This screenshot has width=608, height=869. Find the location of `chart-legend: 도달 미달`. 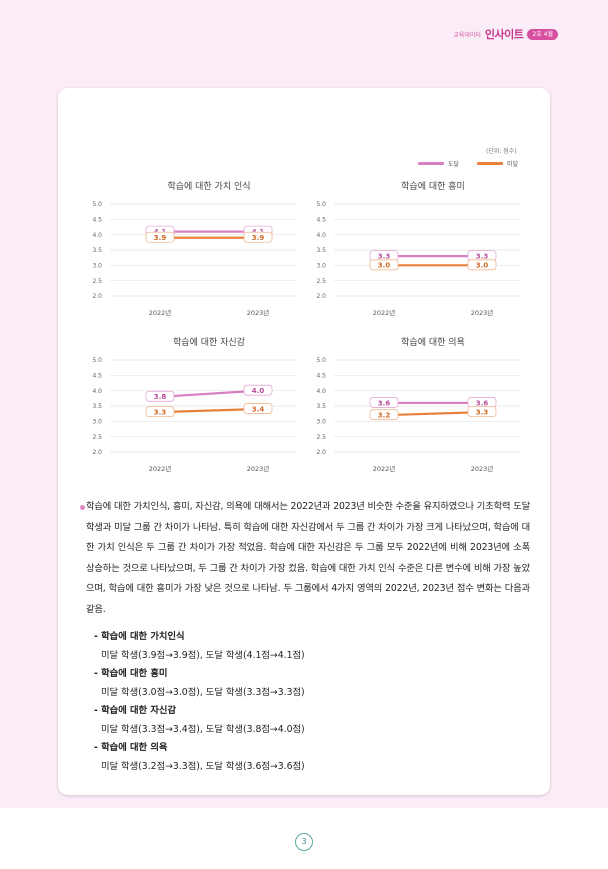

chart-legend: 도달 미달 is located at coordinates (468, 163).